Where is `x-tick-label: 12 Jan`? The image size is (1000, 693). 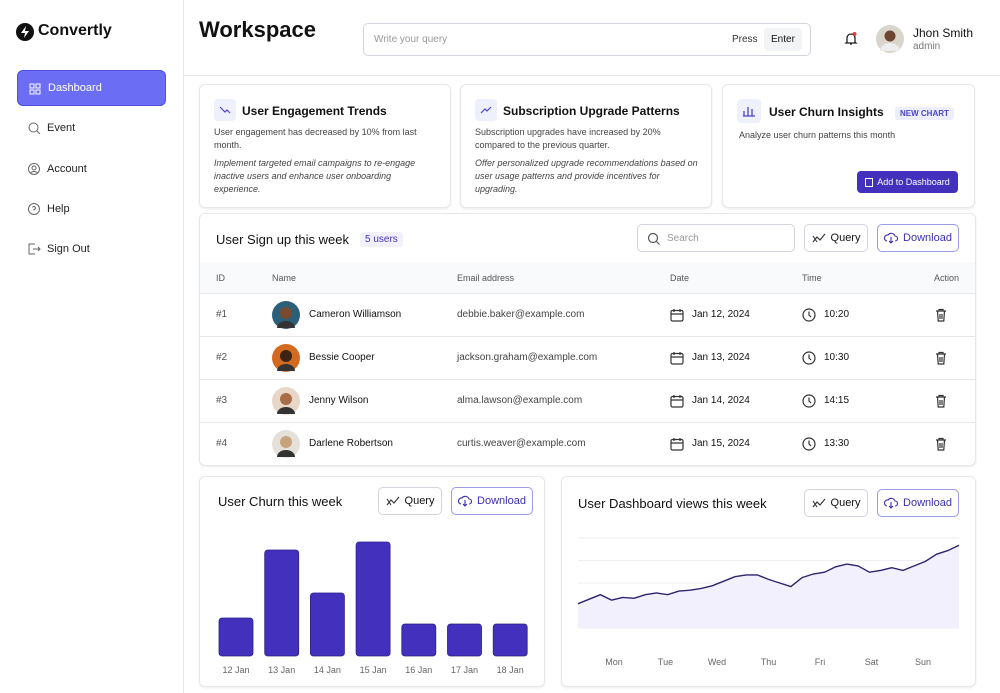 x-tick-label: 12 Jan is located at coordinates (235, 670).